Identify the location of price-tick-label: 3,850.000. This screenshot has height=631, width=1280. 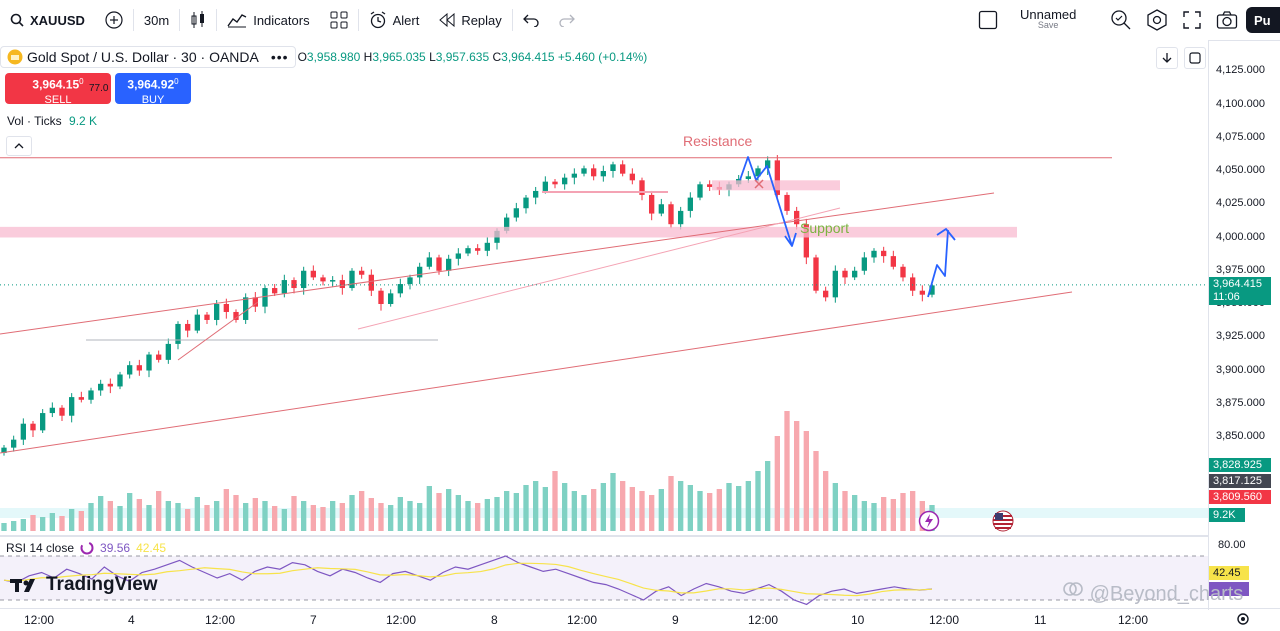
(1240, 436).